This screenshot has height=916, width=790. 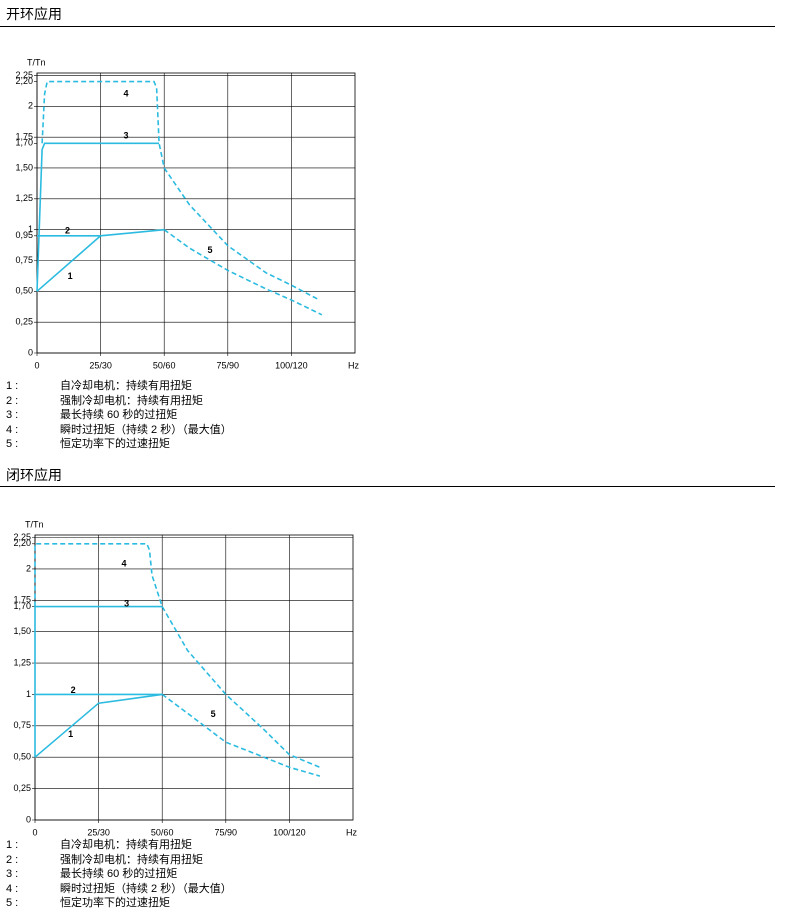 What do you see at coordinates (24, 235) in the screenshot?
I see `y-tick-label: 0,95` at bounding box center [24, 235].